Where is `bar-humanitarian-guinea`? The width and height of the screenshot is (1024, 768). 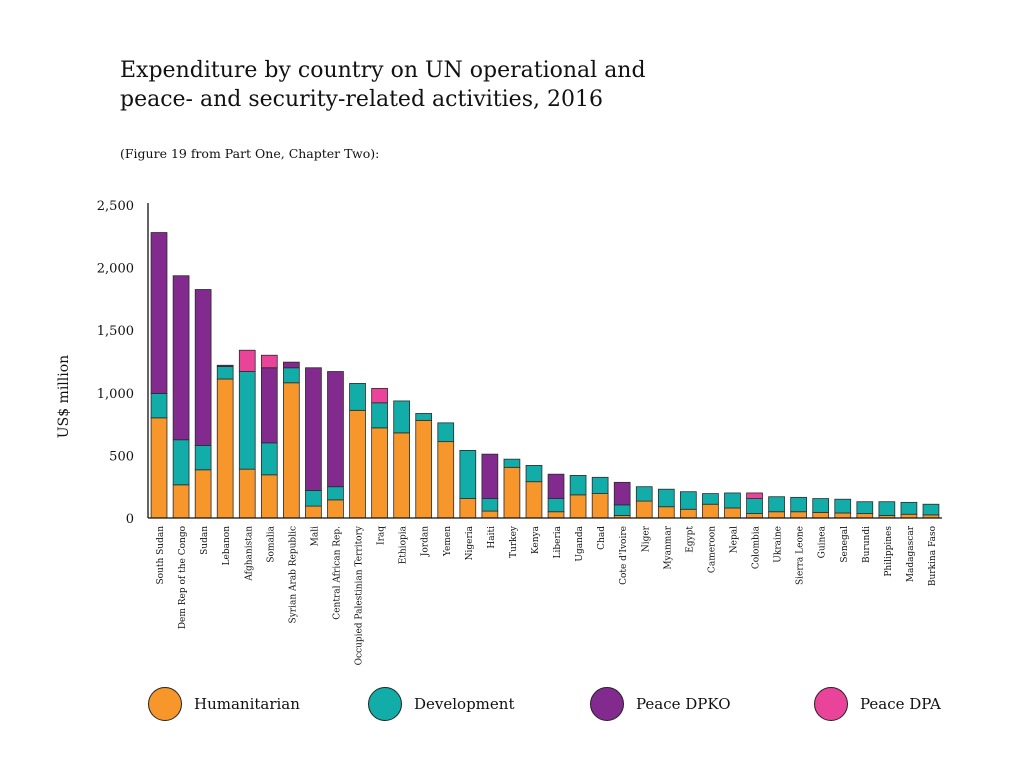
bar-humanitarian-guinea is located at coordinates (821, 515).